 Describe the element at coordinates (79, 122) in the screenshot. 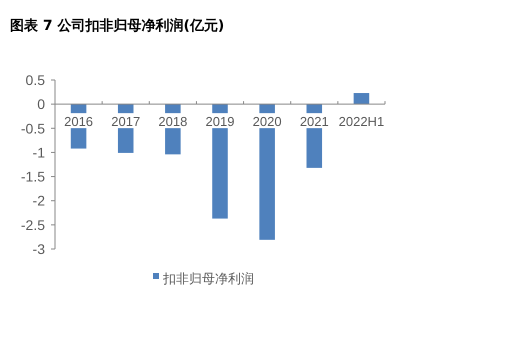

I see `x-tick-label: 2016` at that location.